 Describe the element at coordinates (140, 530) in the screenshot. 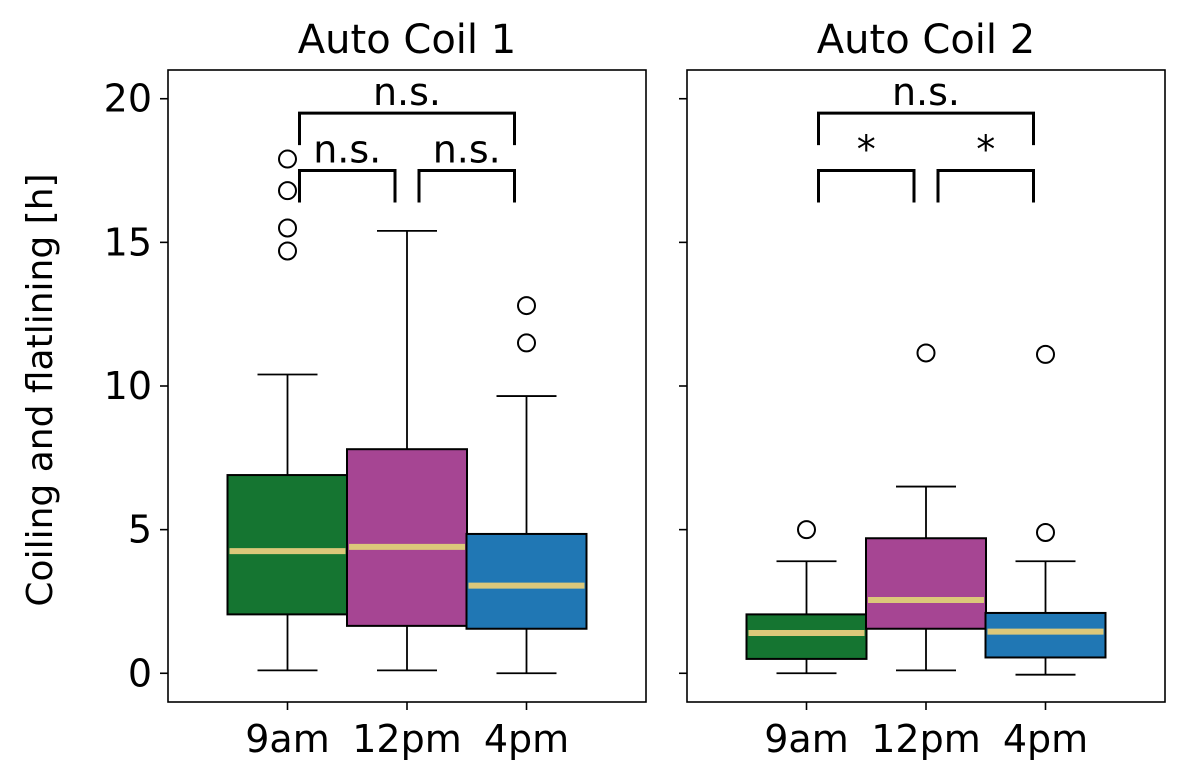

I see `y-tick-label: 5` at that location.